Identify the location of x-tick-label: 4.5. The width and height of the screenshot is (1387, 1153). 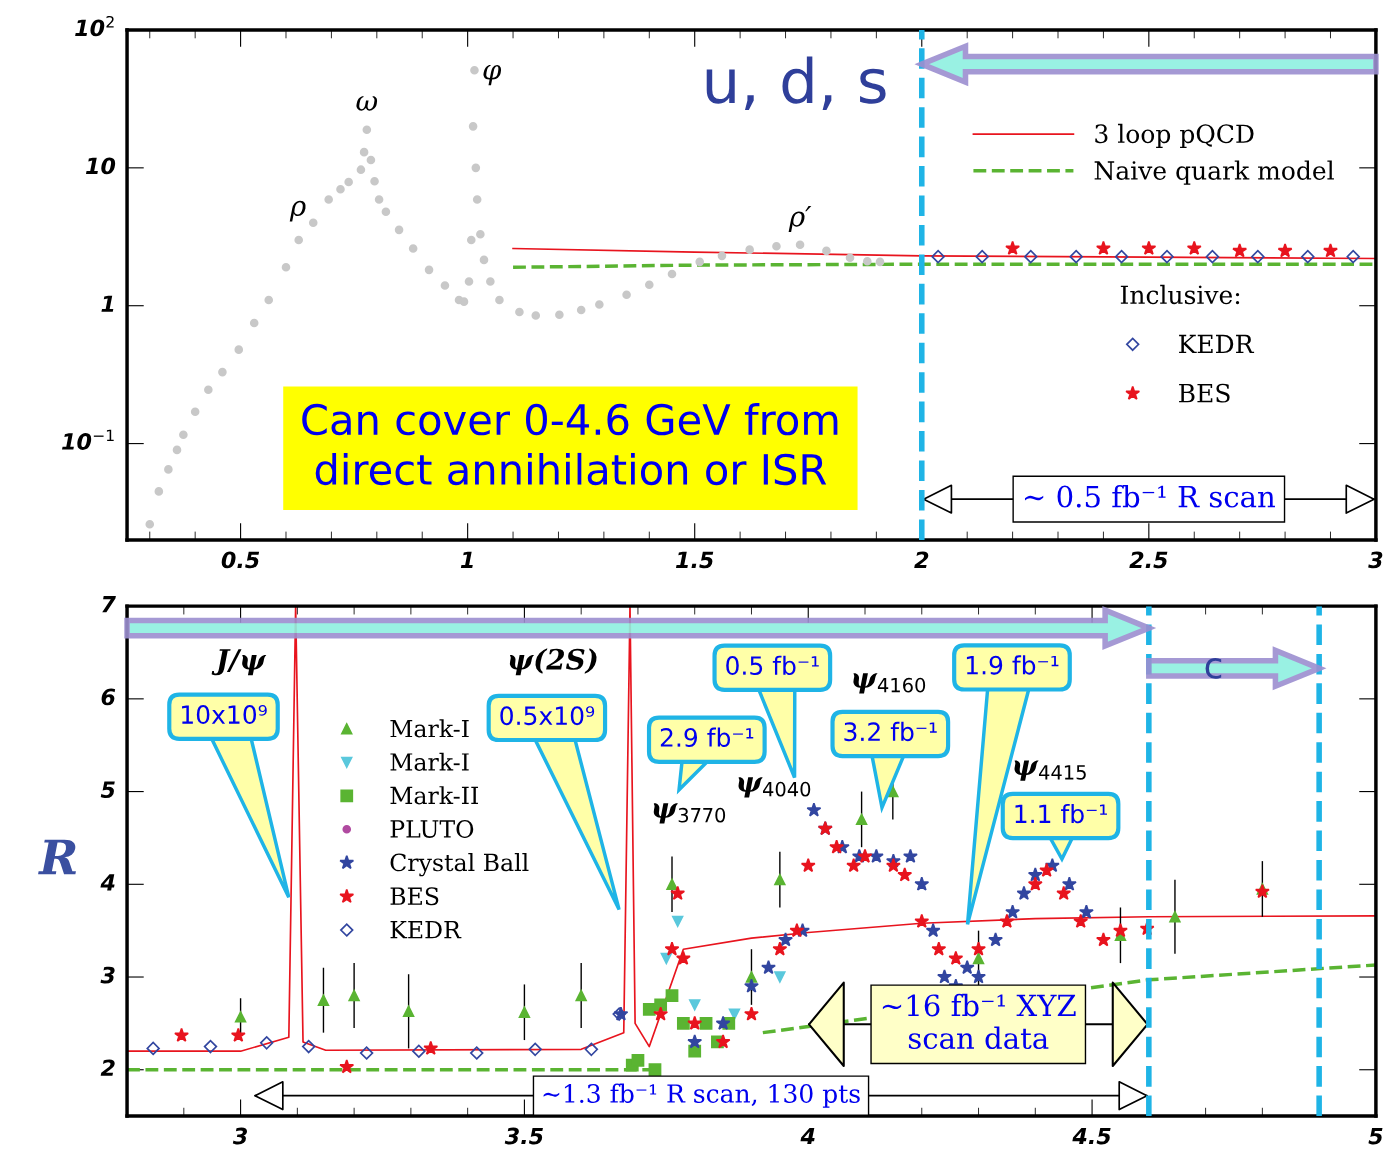
(1091, 1136).